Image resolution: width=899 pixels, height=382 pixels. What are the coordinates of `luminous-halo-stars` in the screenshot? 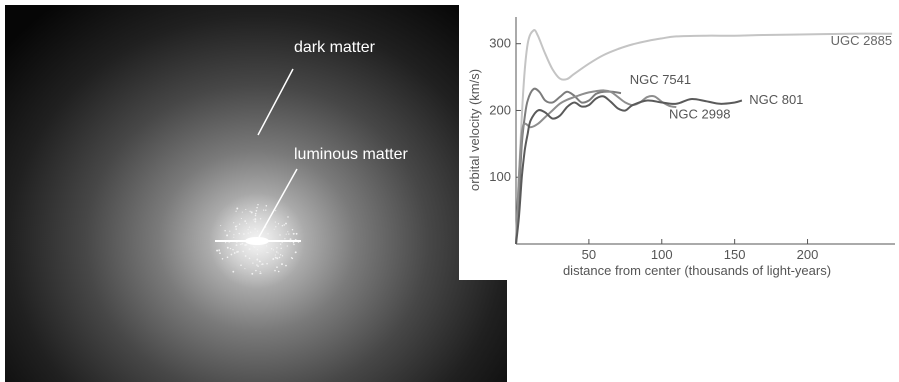 It's located at (258, 239).